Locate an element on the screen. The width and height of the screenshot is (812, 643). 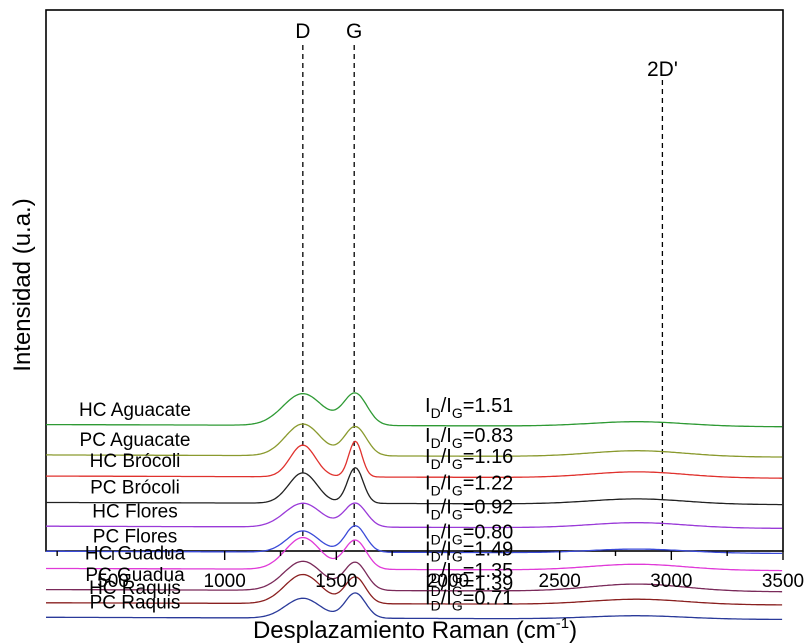
series-name-label: PC Guadua is located at coordinates (135, 575).